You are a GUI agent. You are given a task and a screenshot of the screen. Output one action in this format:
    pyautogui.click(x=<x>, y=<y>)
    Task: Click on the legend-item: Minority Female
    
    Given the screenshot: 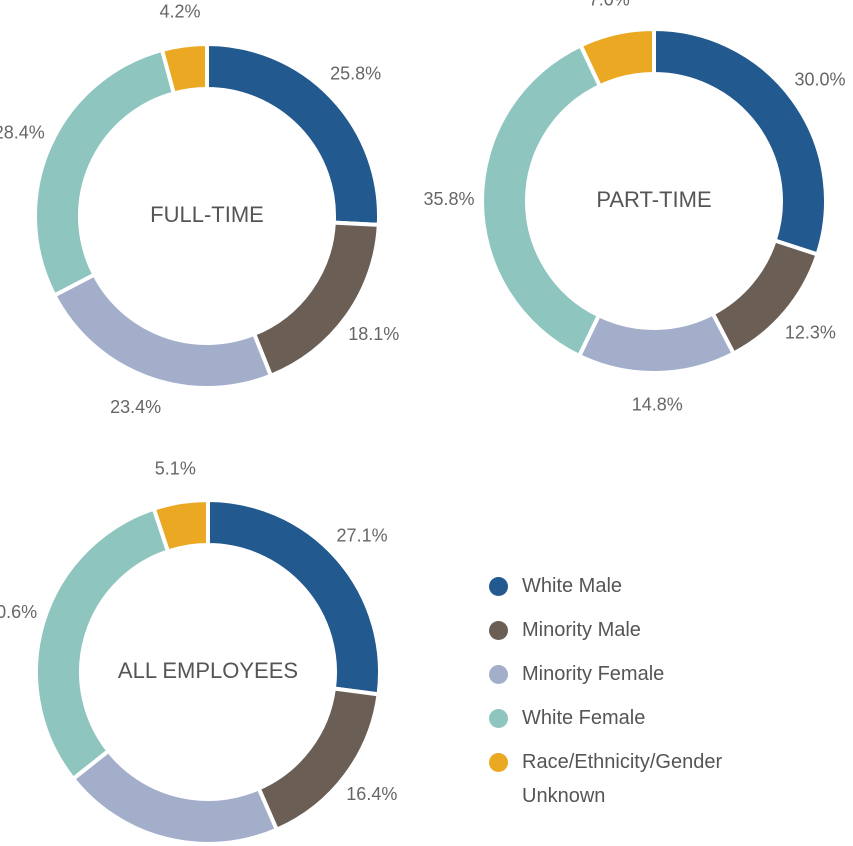 What is the action you would take?
    pyautogui.click(x=638, y=674)
    